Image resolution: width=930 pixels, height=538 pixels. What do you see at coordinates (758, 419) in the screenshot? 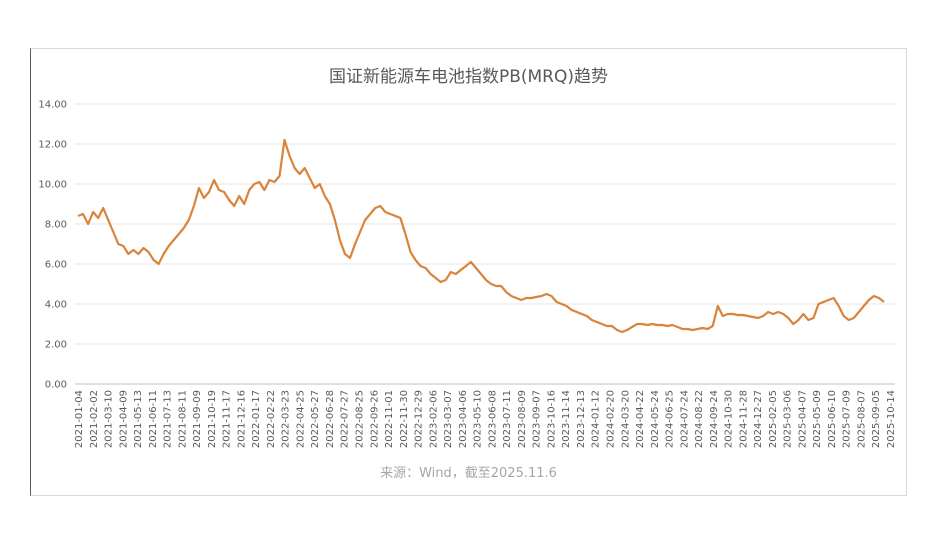
I see `x-tick-label: 2024-12-27` at bounding box center [758, 419].